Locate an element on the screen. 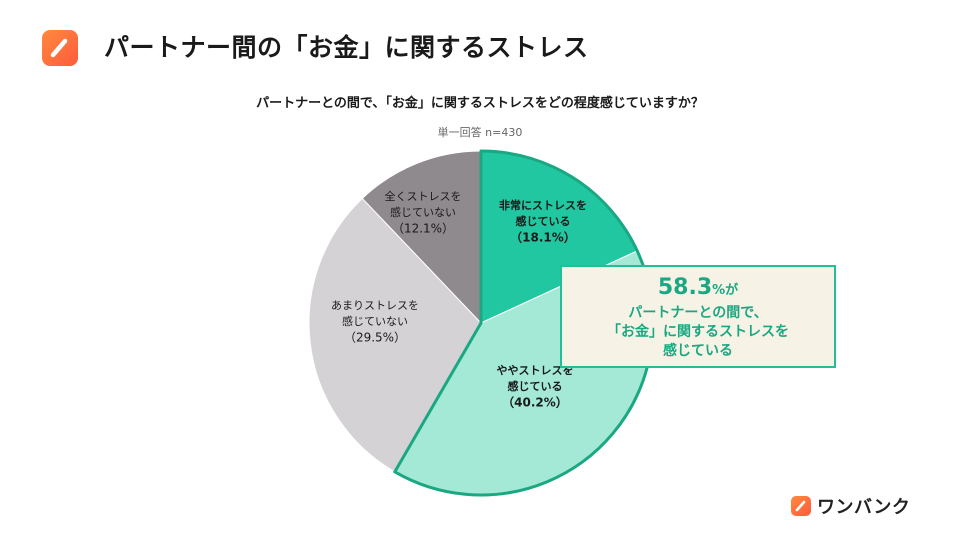 This screenshot has width=960, height=540. brand-logo-icon is located at coordinates (801, 506).